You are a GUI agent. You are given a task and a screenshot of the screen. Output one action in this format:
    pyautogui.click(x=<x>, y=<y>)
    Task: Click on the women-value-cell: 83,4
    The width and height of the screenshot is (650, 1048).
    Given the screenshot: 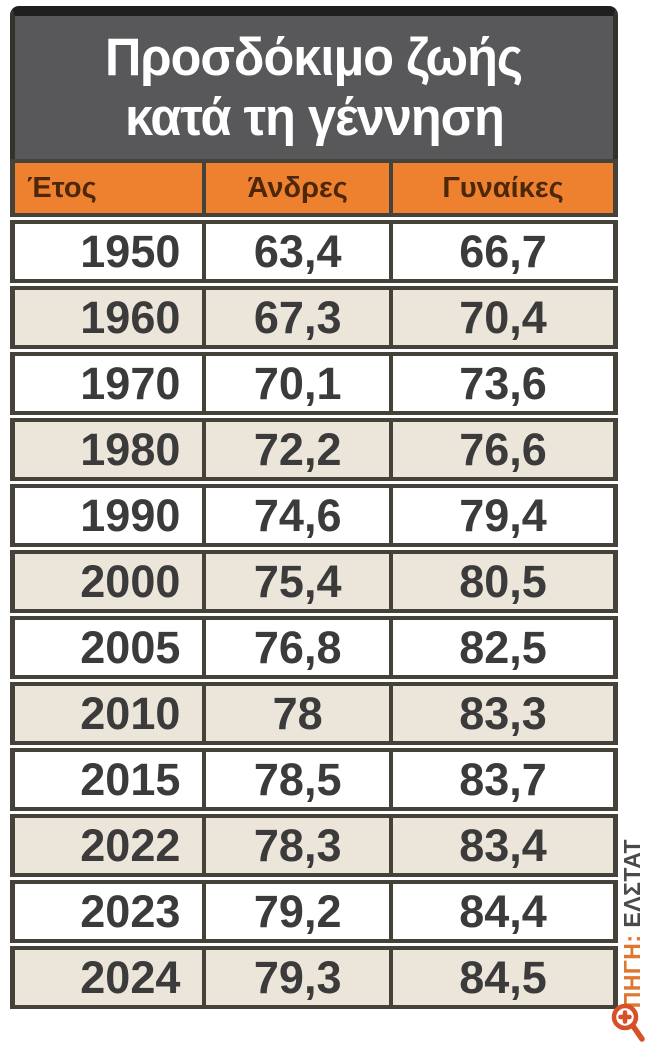 What is the action you would take?
    pyautogui.click(x=505, y=845)
    